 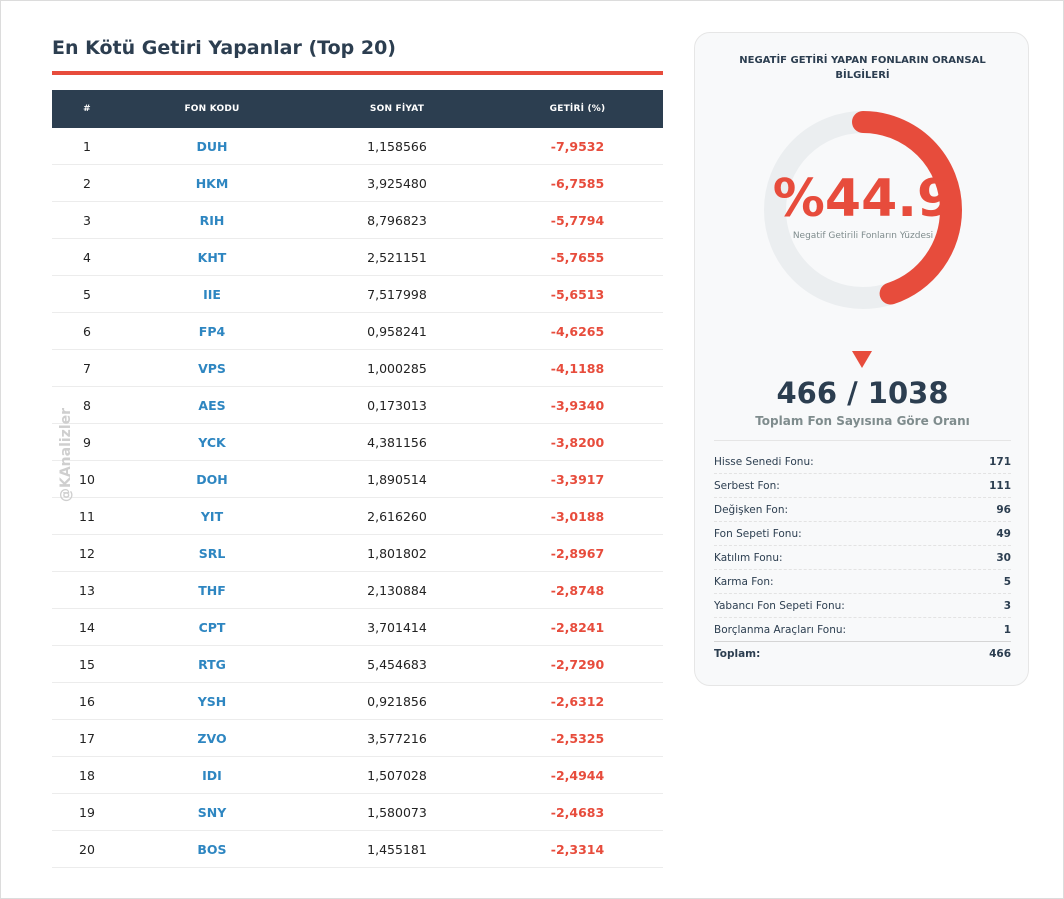 I want to click on table-row: 3 RIH 8,796823 -5,7794, so click(x=357, y=220).